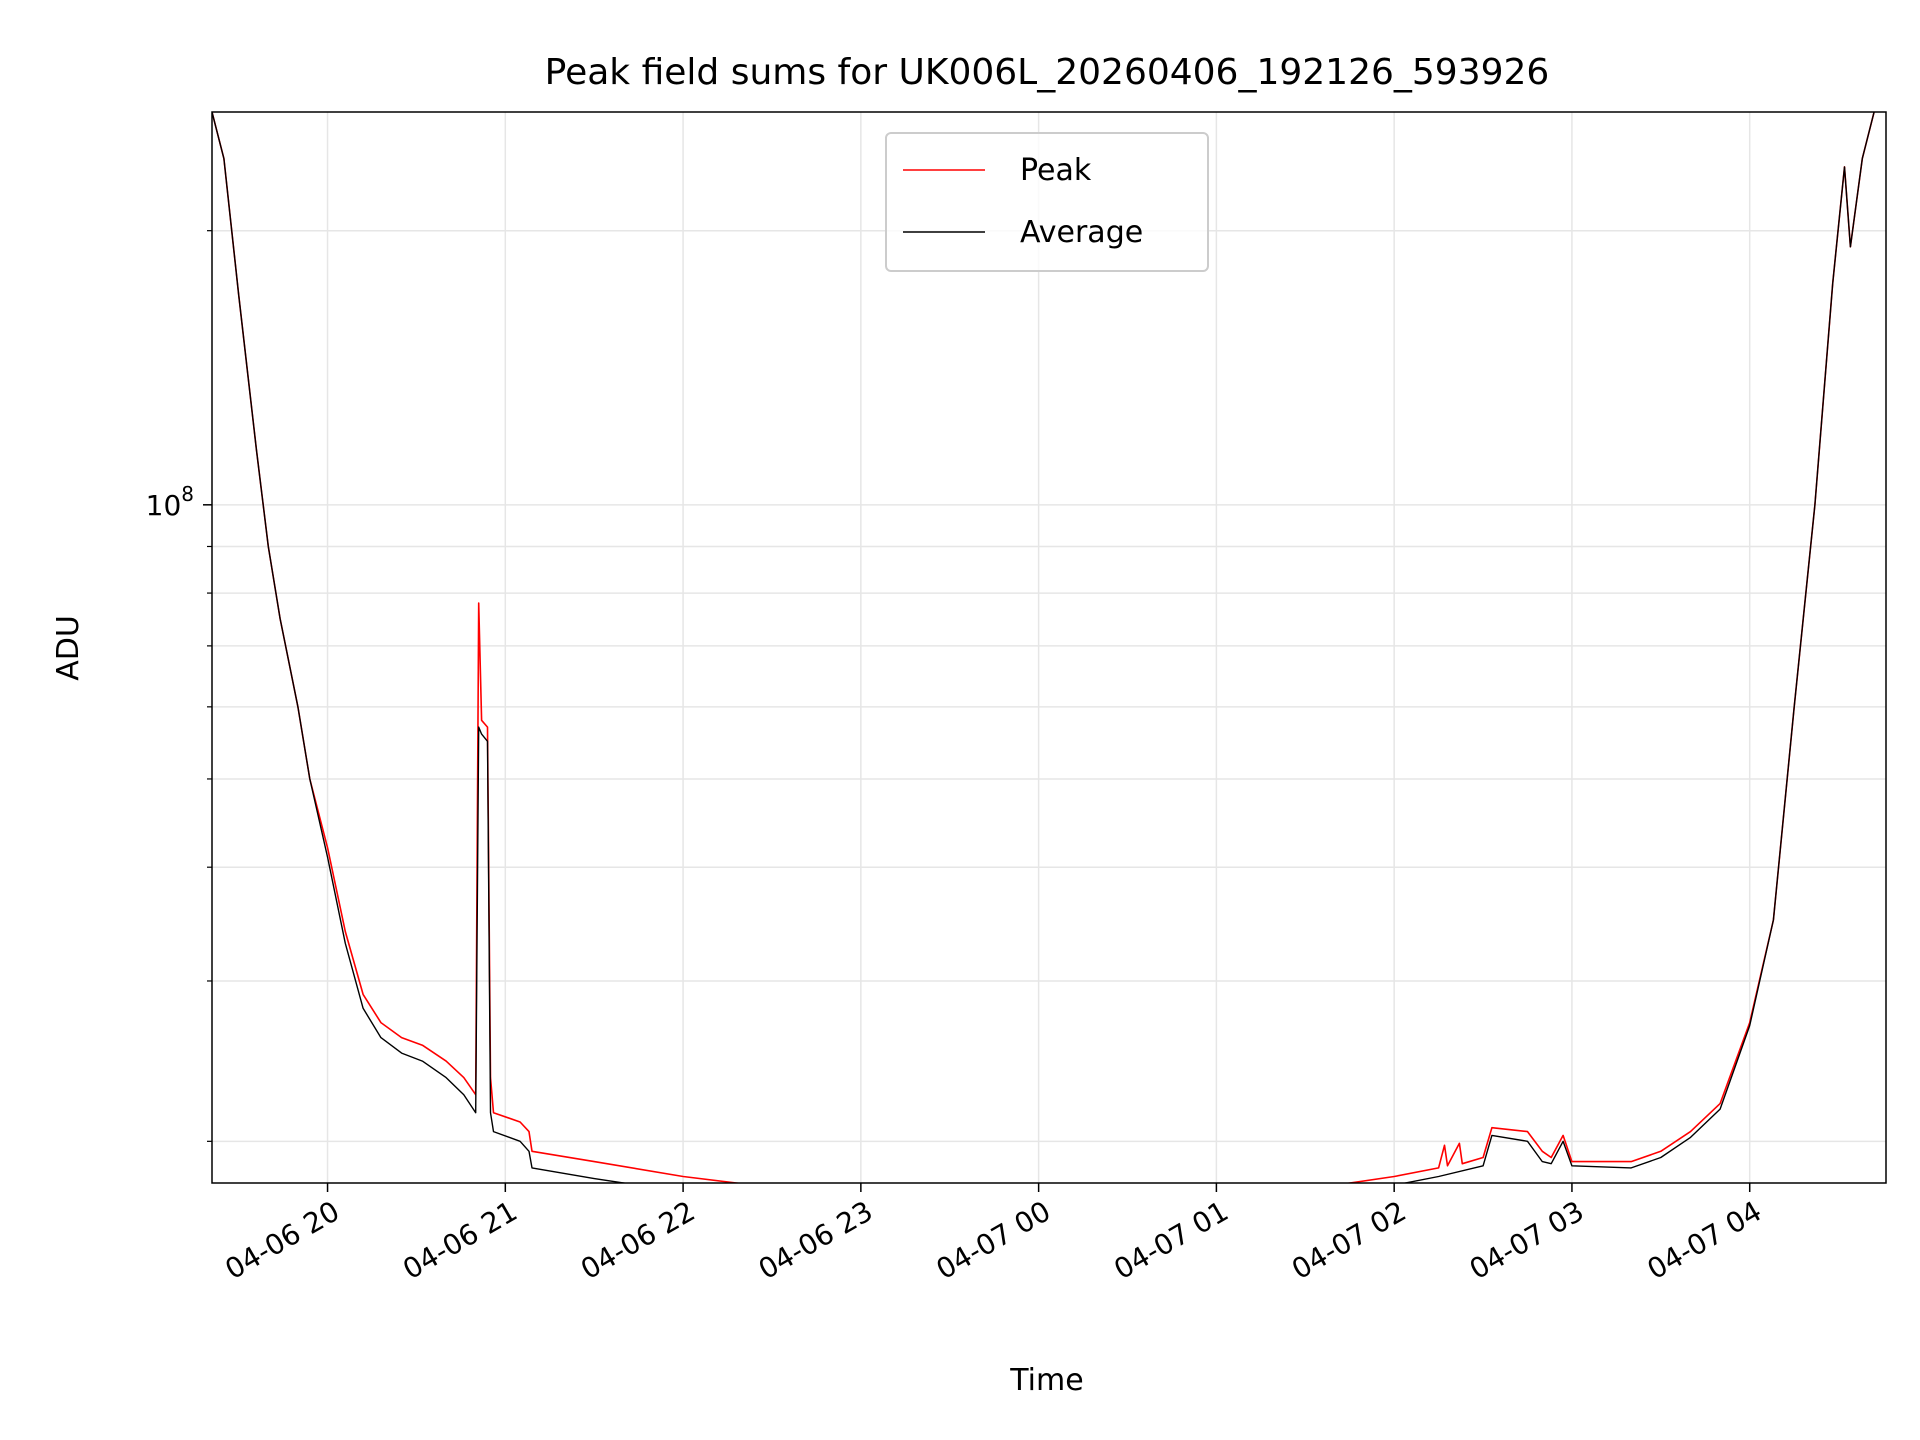 Image resolution: width=1920 pixels, height=1440 pixels. Describe the element at coordinates (1046, 1380) in the screenshot. I see `x-axis-label: Time` at that location.